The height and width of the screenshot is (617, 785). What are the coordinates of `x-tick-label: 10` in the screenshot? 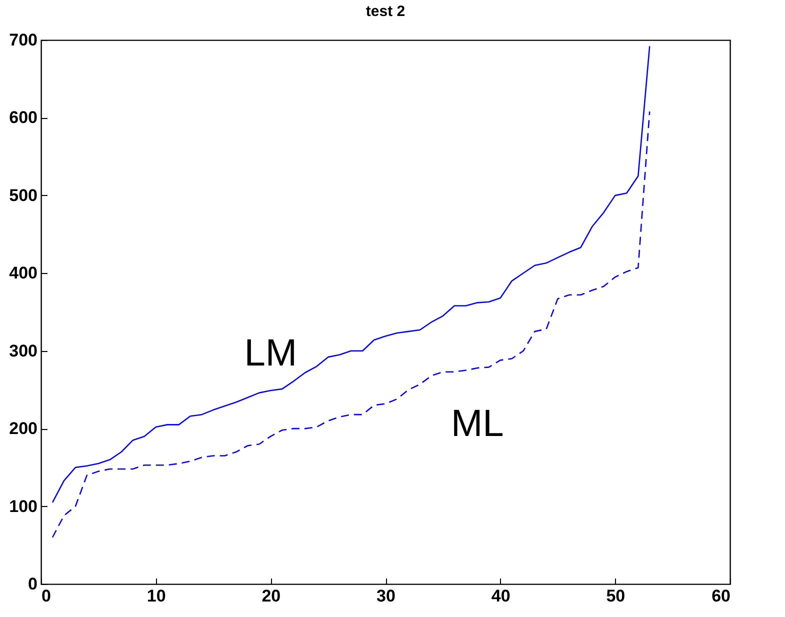 It's located at (156, 596).